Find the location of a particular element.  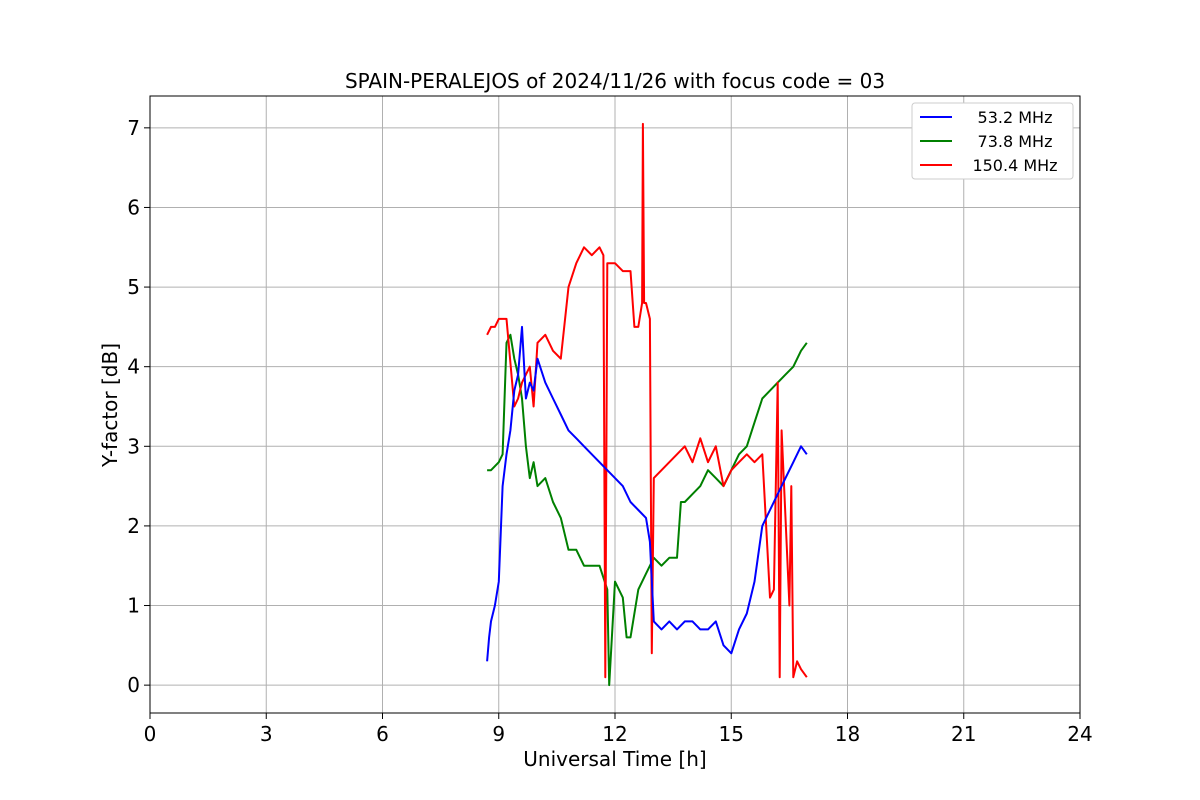

legend-label: 150.4 MHz is located at coordinates (1014, 165).